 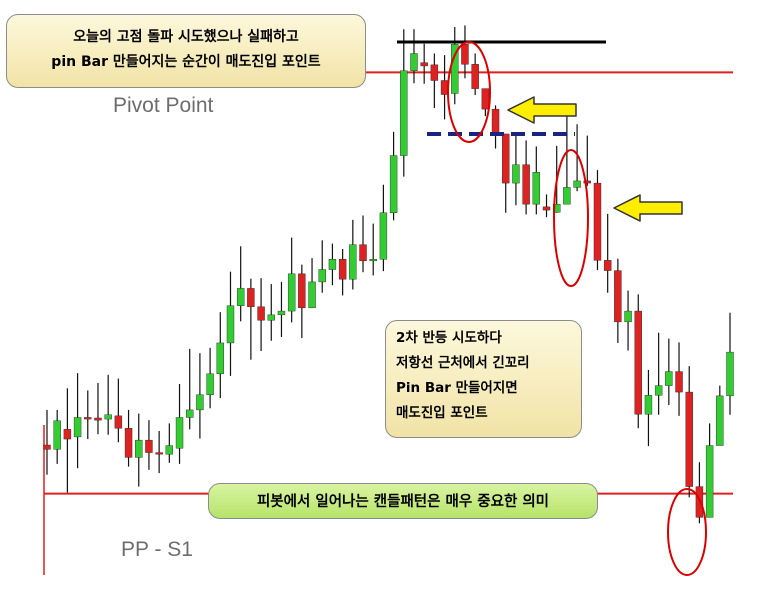 I want to click on pp-s1-label: PP - S1, so click(x=157, y=549).